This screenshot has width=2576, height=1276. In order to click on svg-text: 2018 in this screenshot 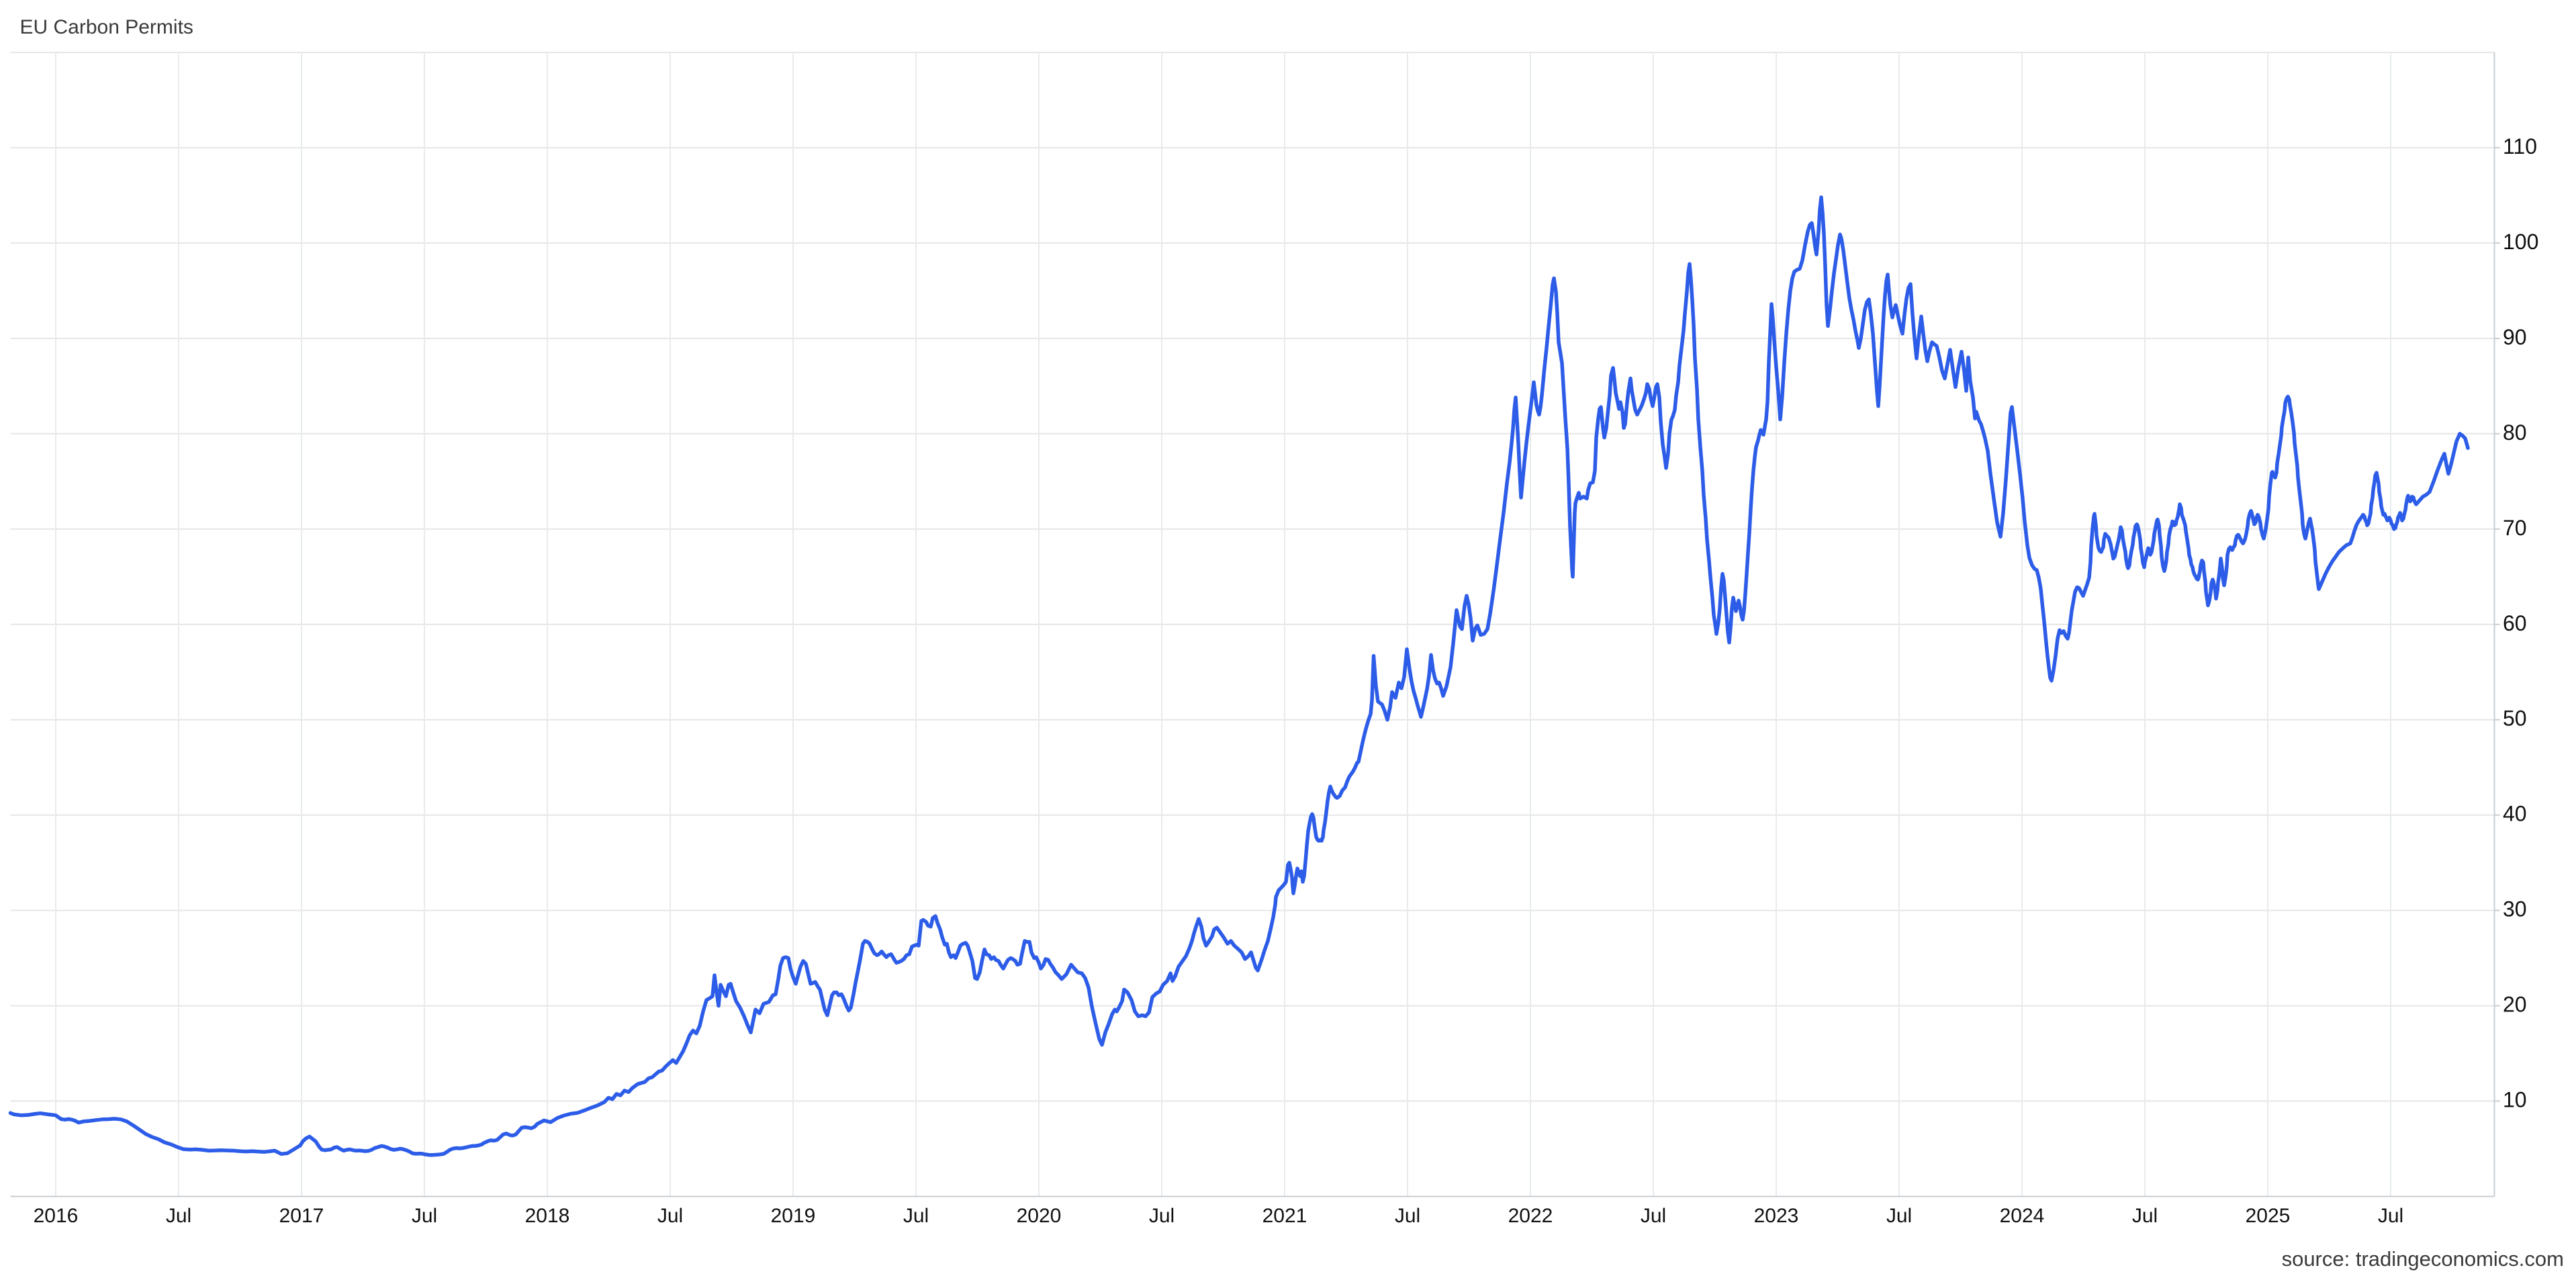, I will do `click(547, 1216)`.